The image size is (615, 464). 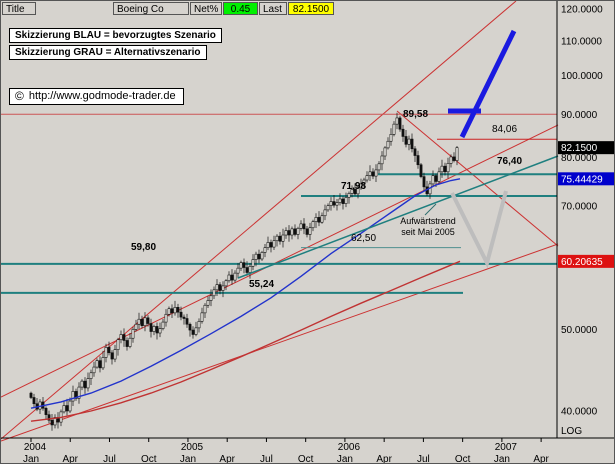 I want to click on price-label-71,98: 71,98, so click(x=353, y=186).